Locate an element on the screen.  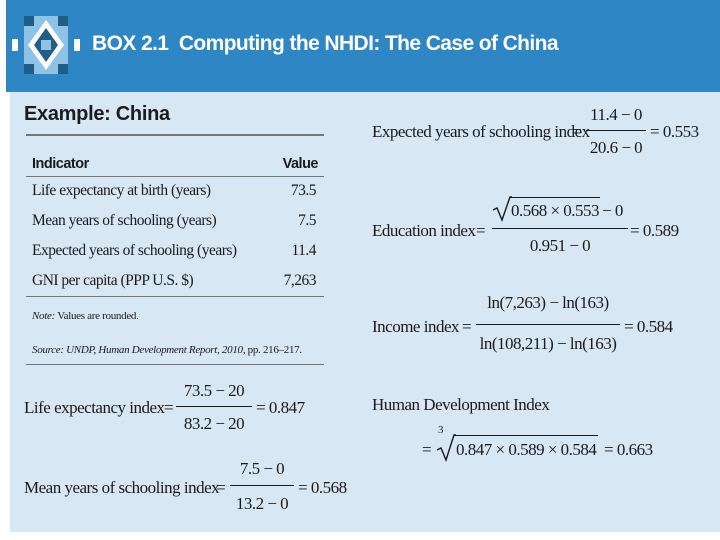
indicator-cell: Life expectancy at birth (years) is located at coordinates (121, 190).